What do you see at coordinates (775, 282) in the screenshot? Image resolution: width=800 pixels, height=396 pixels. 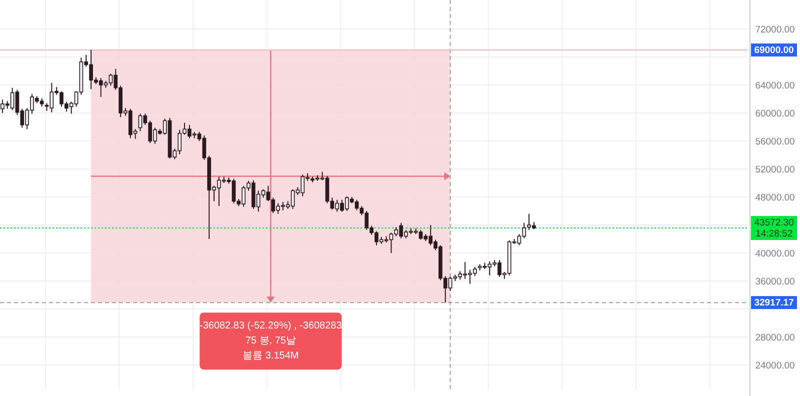 I see `y-tick-label: 36000.00` at bounding box center [775, 282].